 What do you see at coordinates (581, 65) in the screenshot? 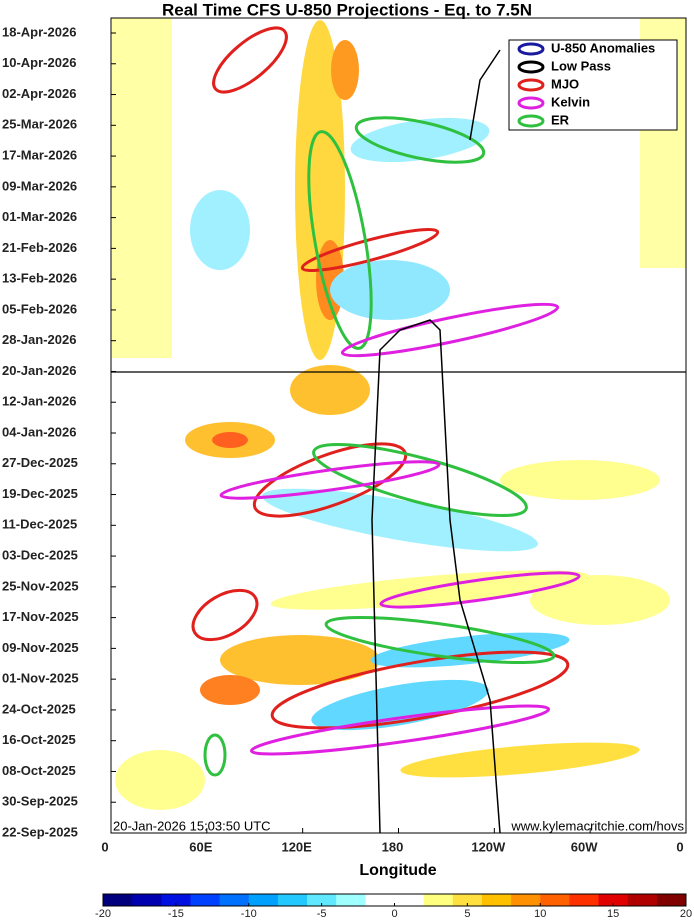
I see `legend-label: Low Pass` at bounding box center [581, 65].